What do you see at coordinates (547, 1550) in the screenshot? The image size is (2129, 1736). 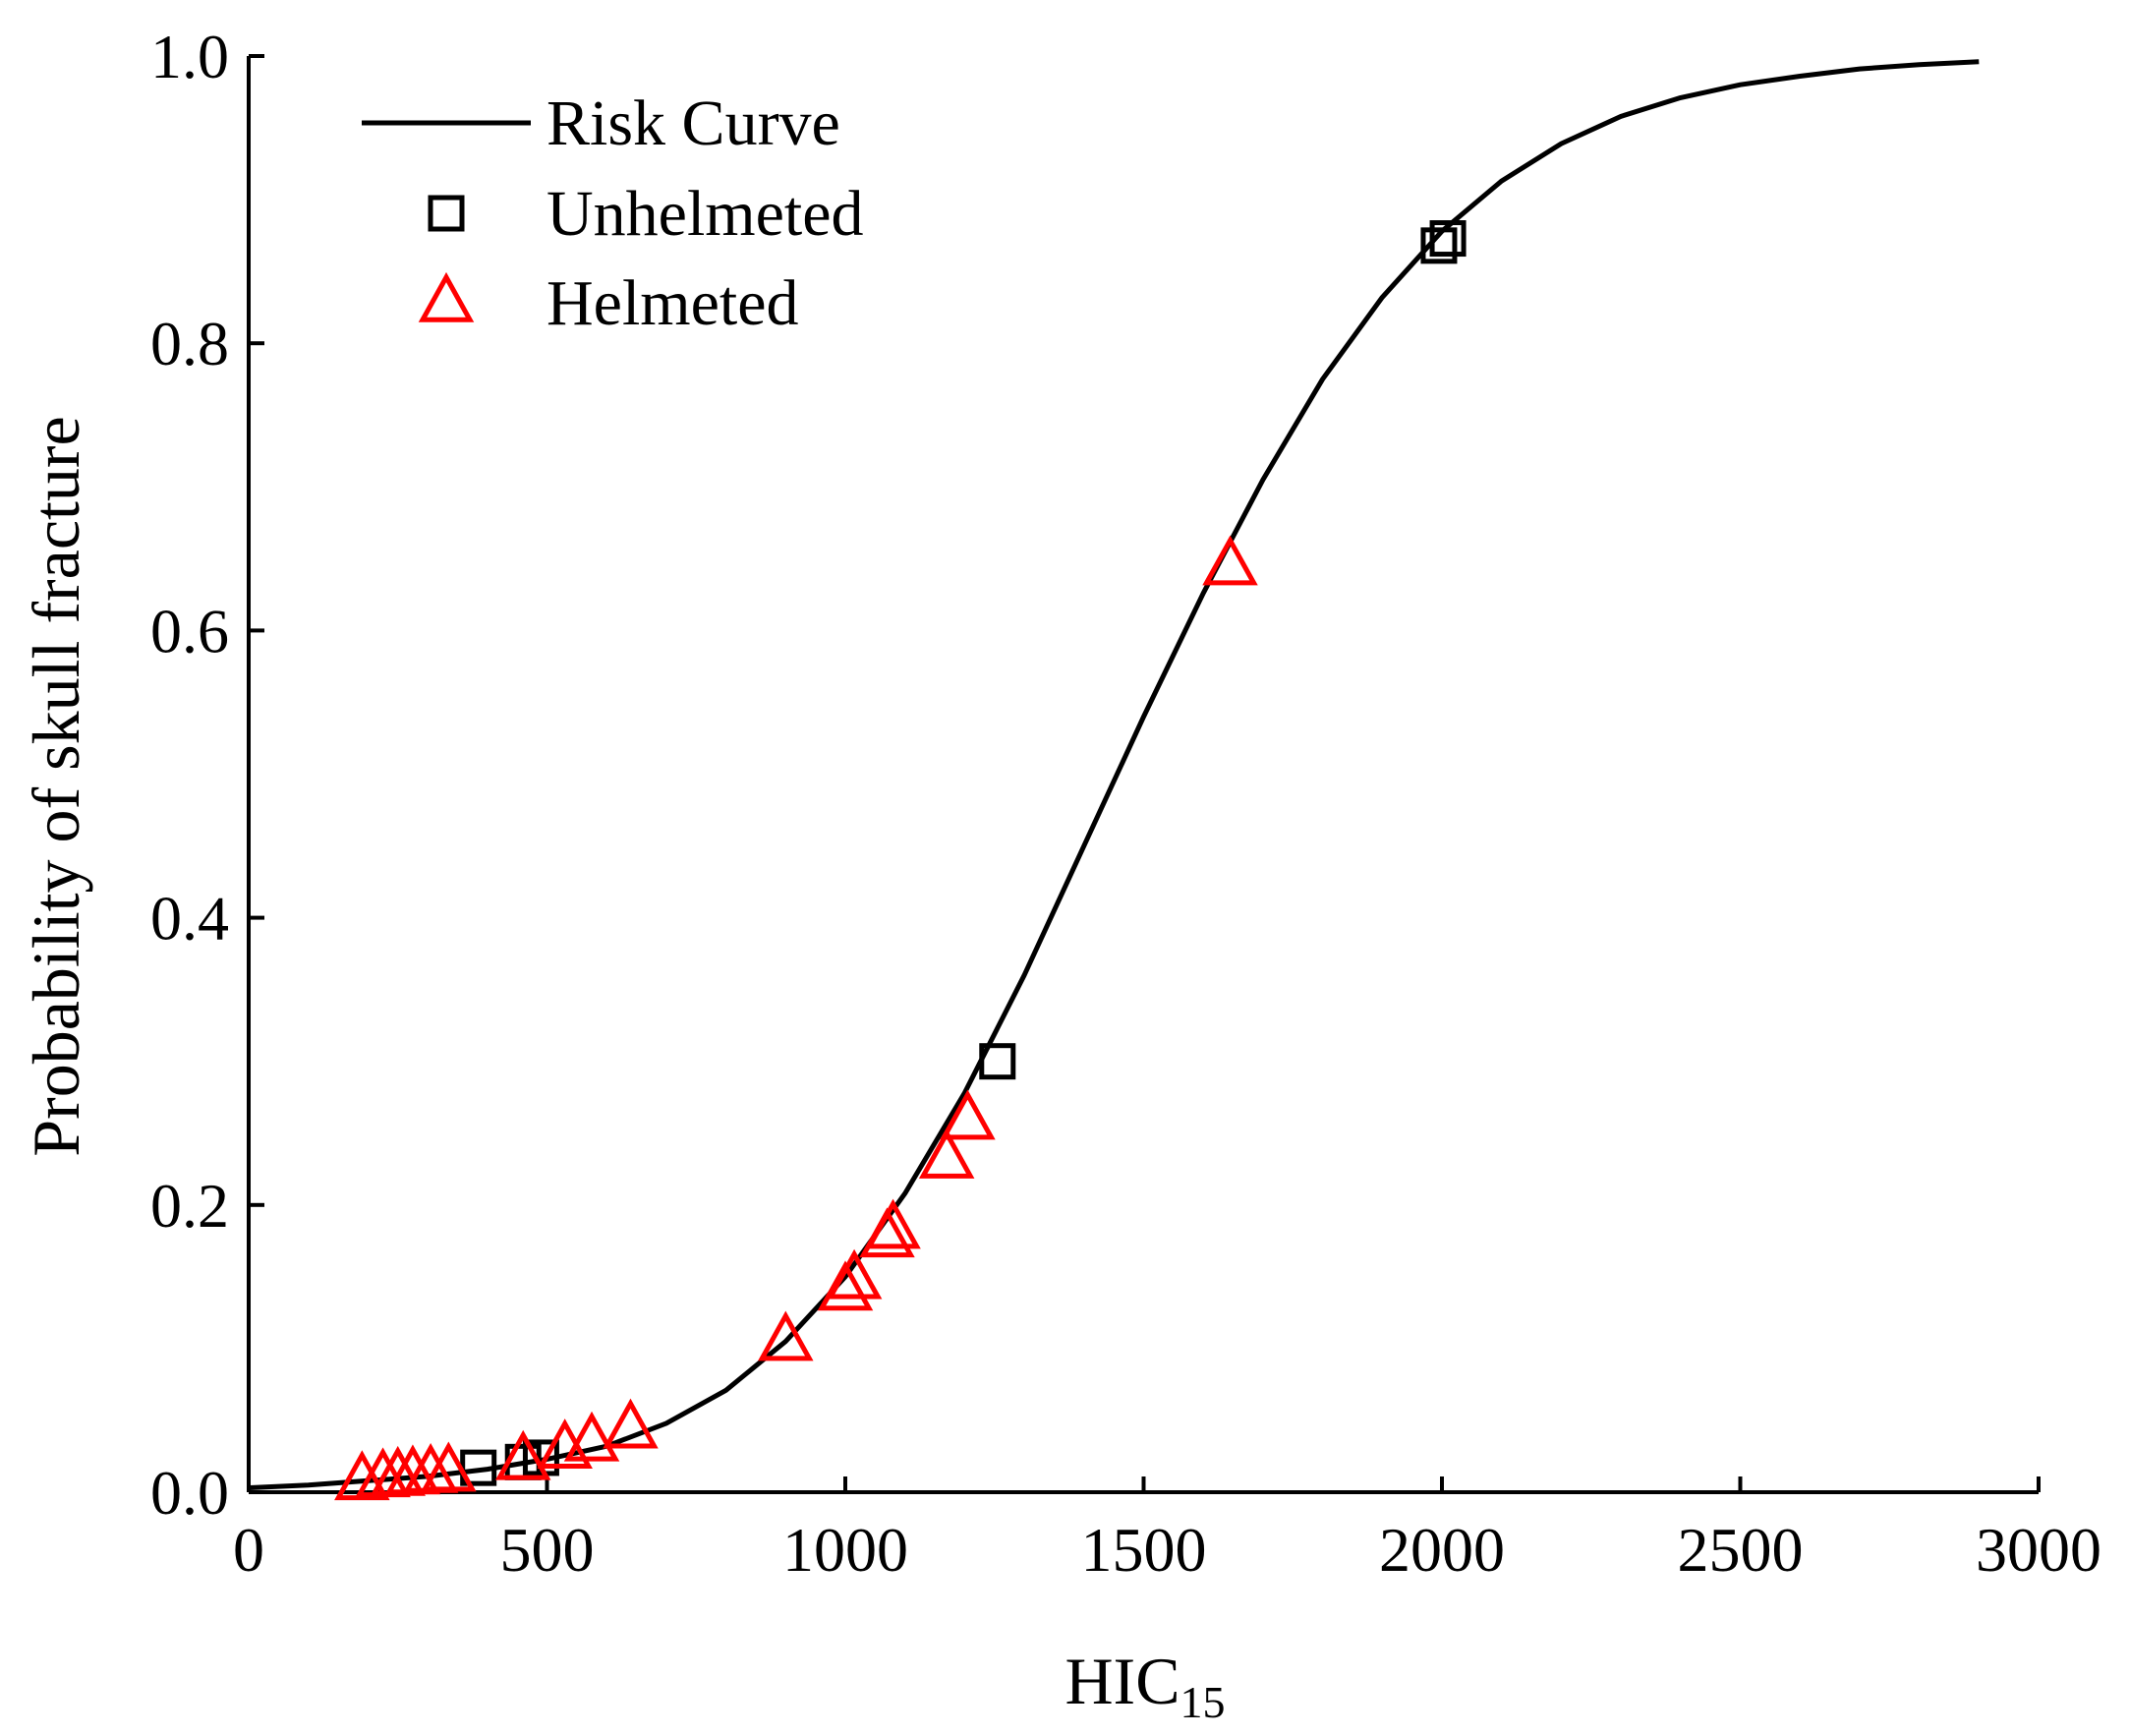 I see `x-tick-label: 500` at bounding box center [547, 1550].